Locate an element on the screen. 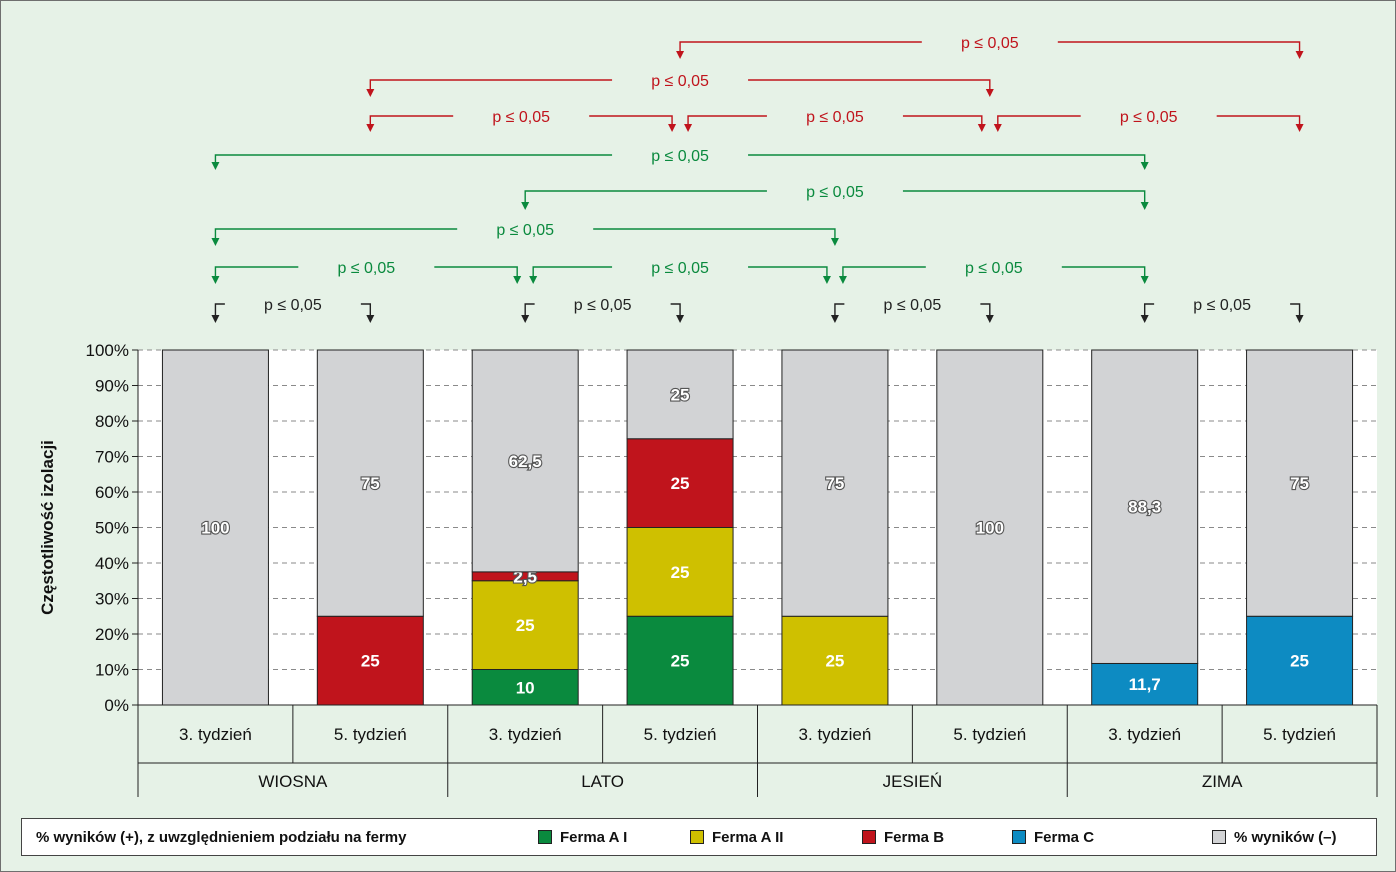 The image size is (1396, 872). data-label: 62,5 is located at coordinates (525, 461).